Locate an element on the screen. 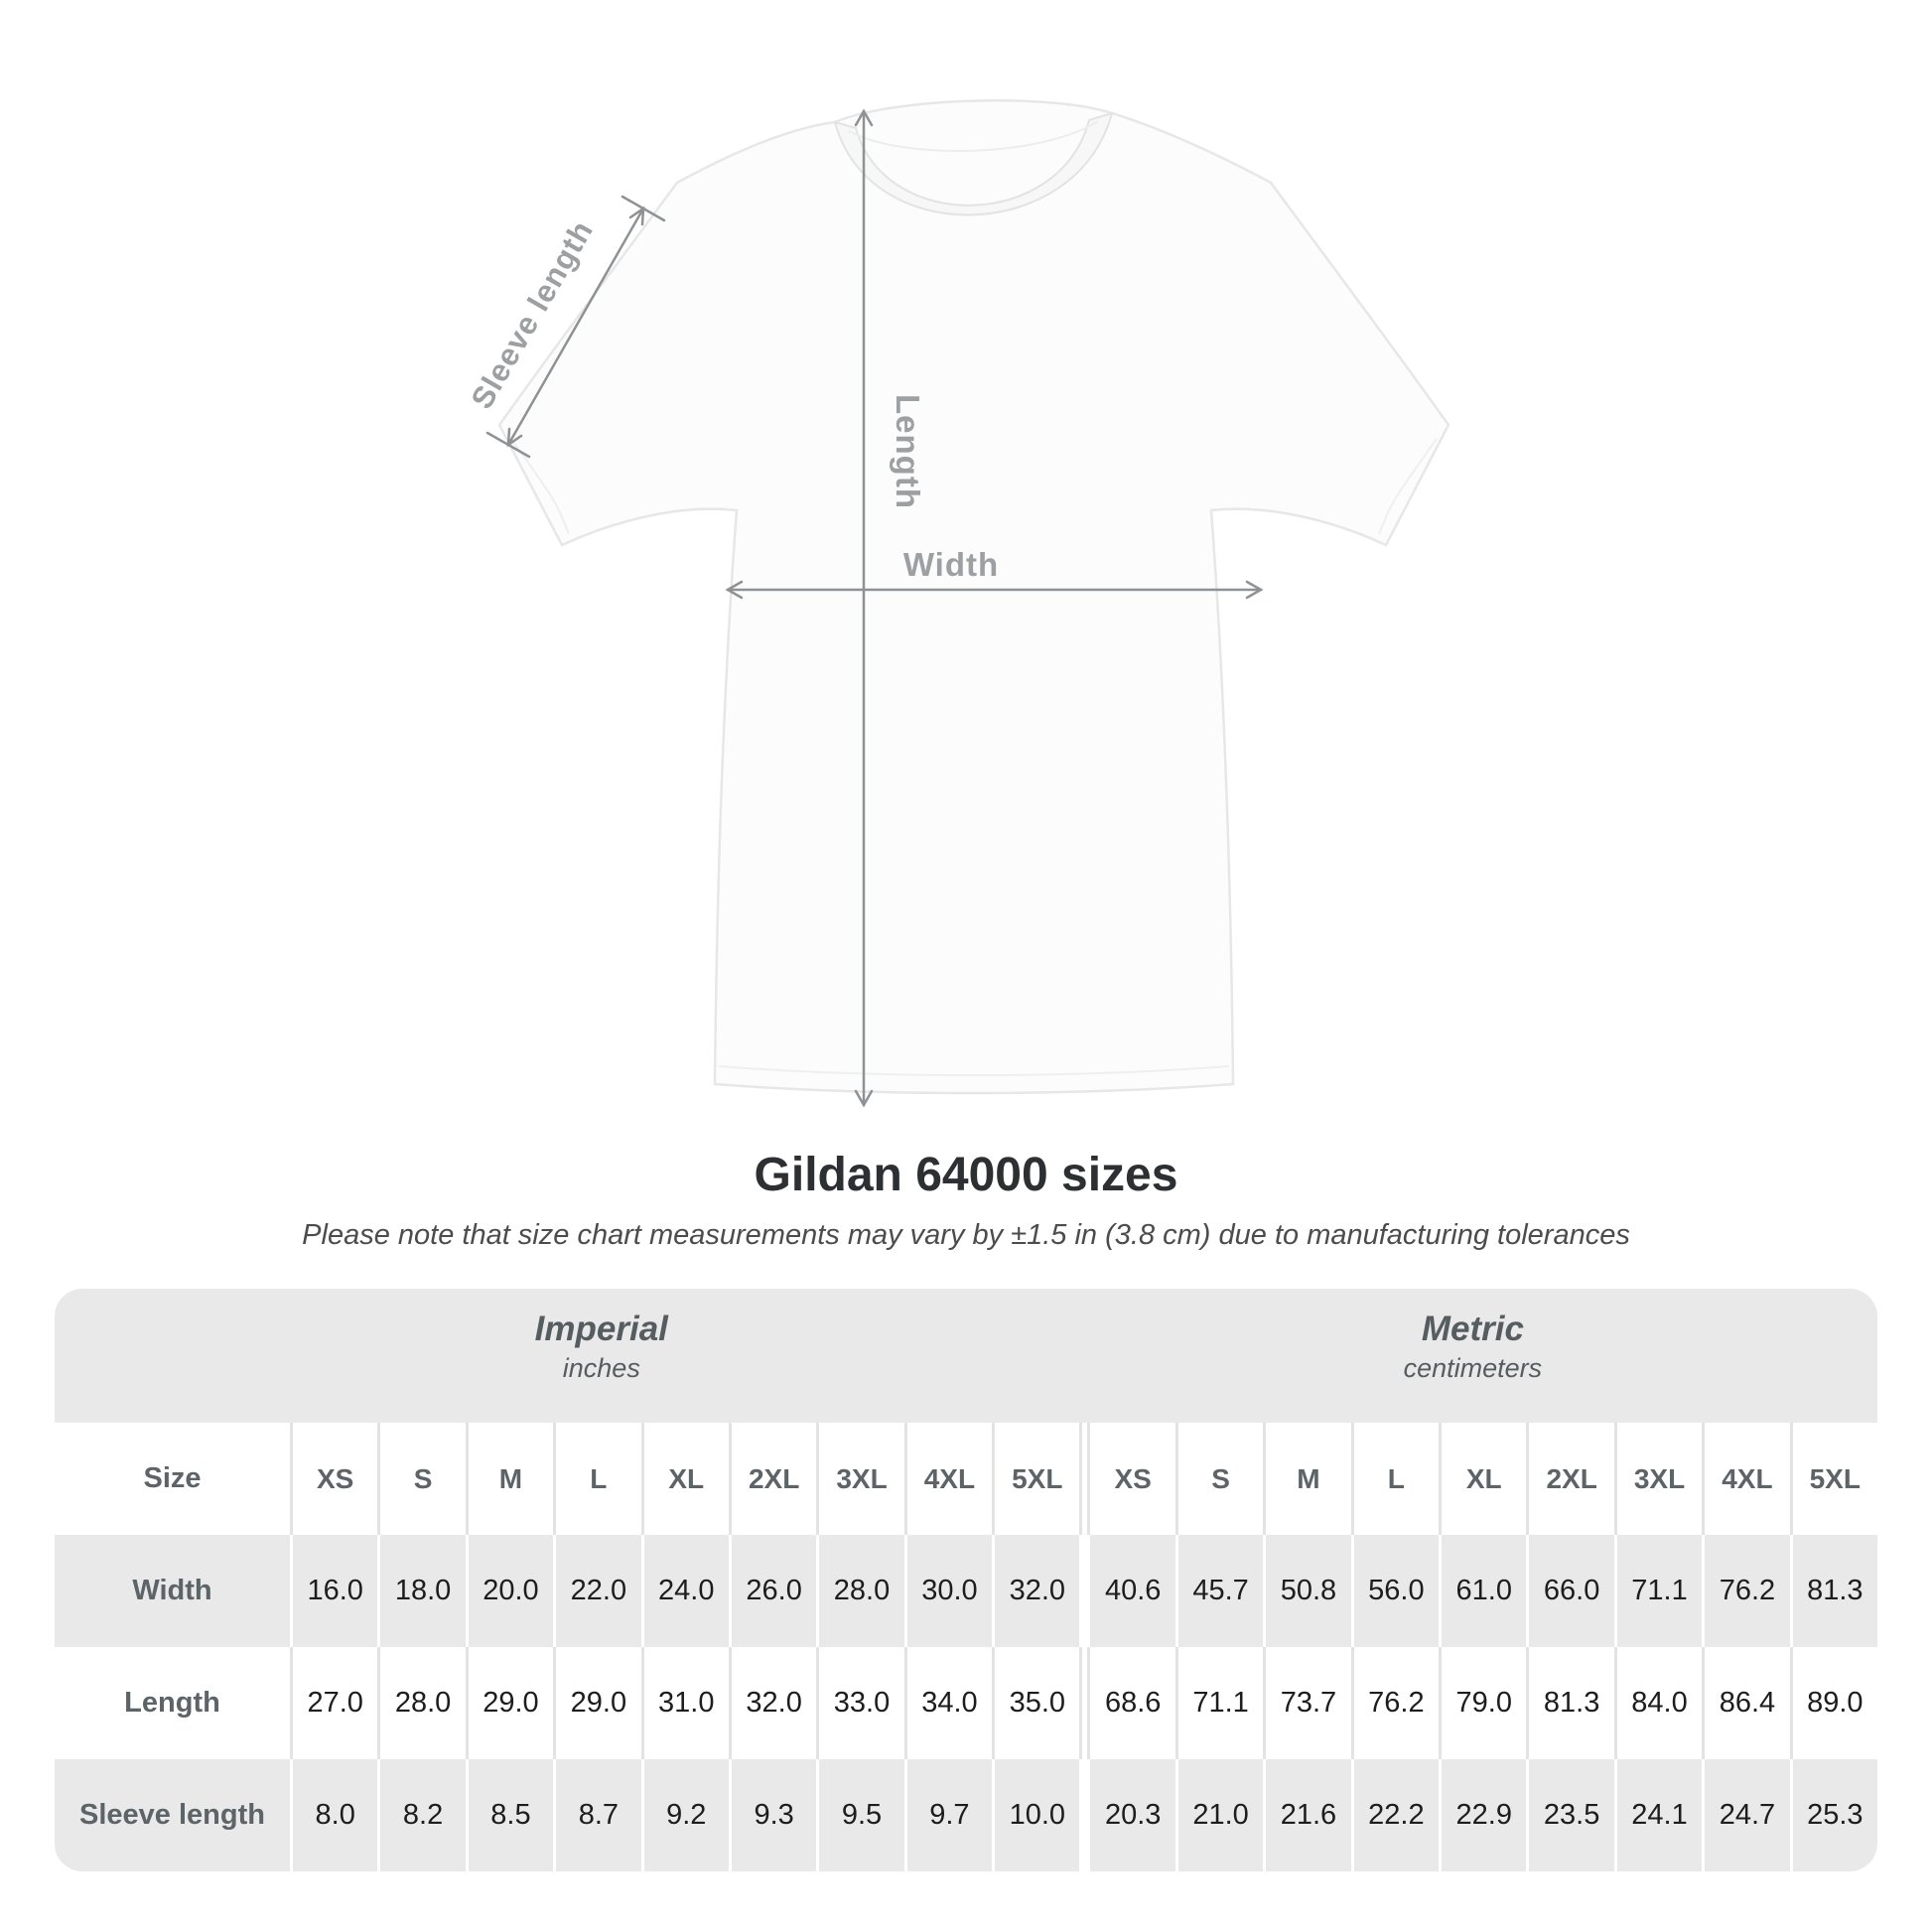  imperial-units: inches is located at coordinates (601, 1368).